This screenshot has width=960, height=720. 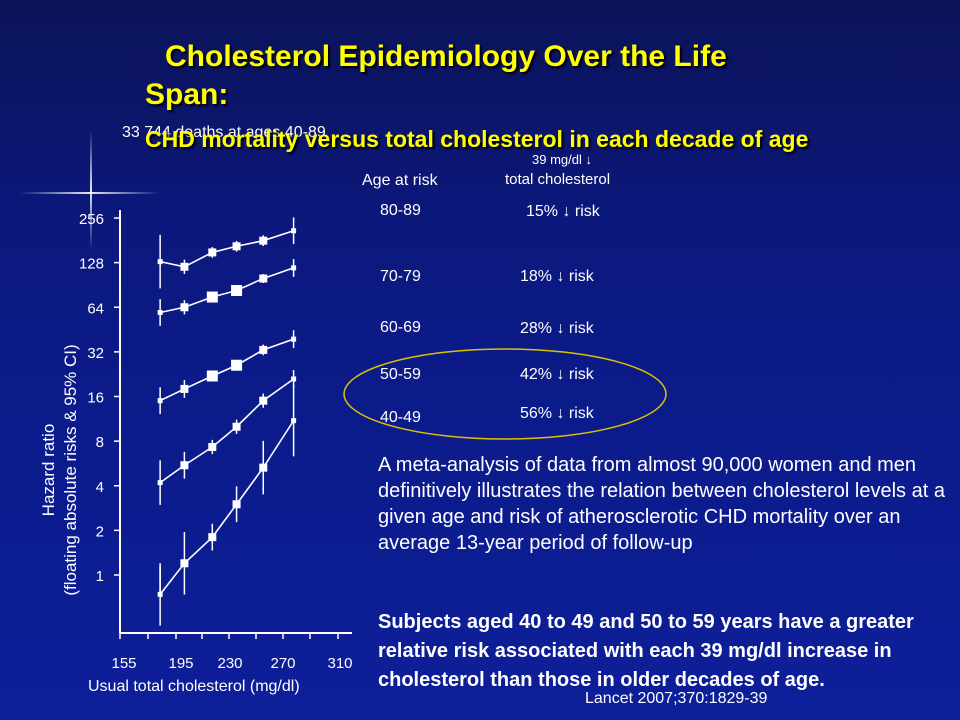 I want to click on y-tick-label-128: 128, so click(x=91, y=264).